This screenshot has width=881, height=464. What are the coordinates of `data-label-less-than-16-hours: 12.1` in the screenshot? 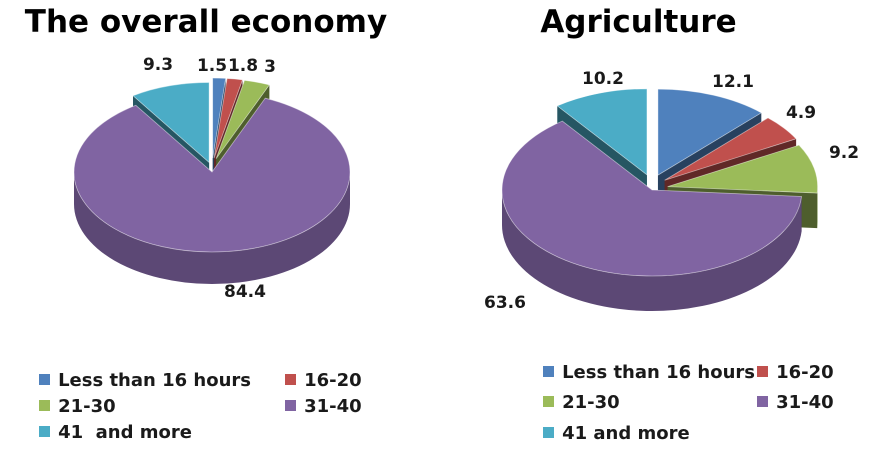 It's located at (733, 82).